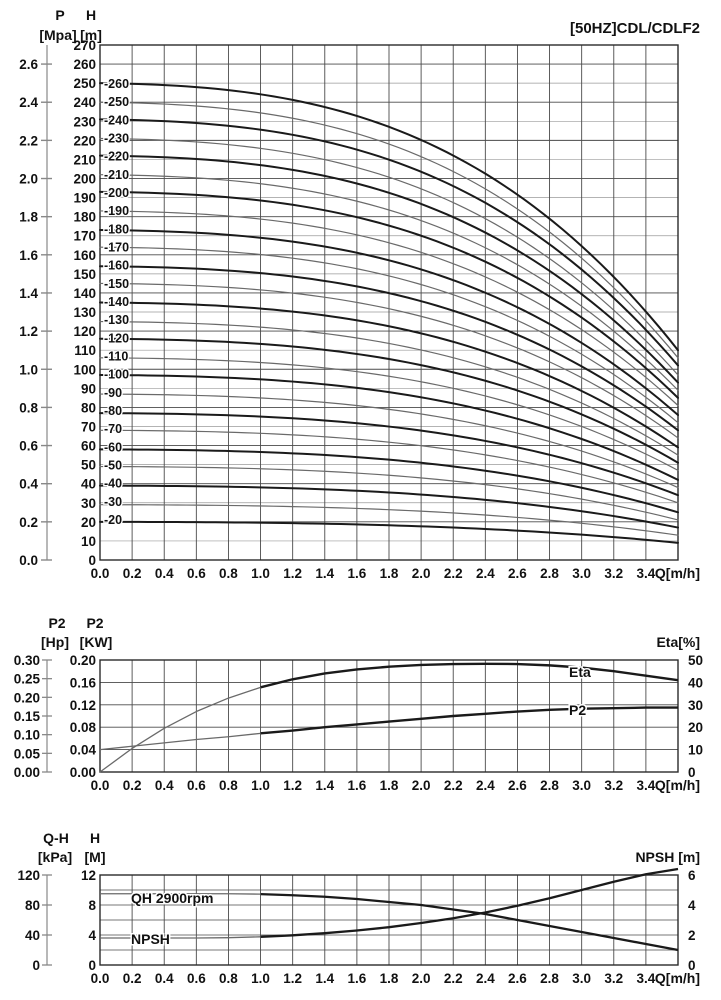 The image size is (721, 1000). I want to click on main-p-tick: 1.4, so click(28, 293).